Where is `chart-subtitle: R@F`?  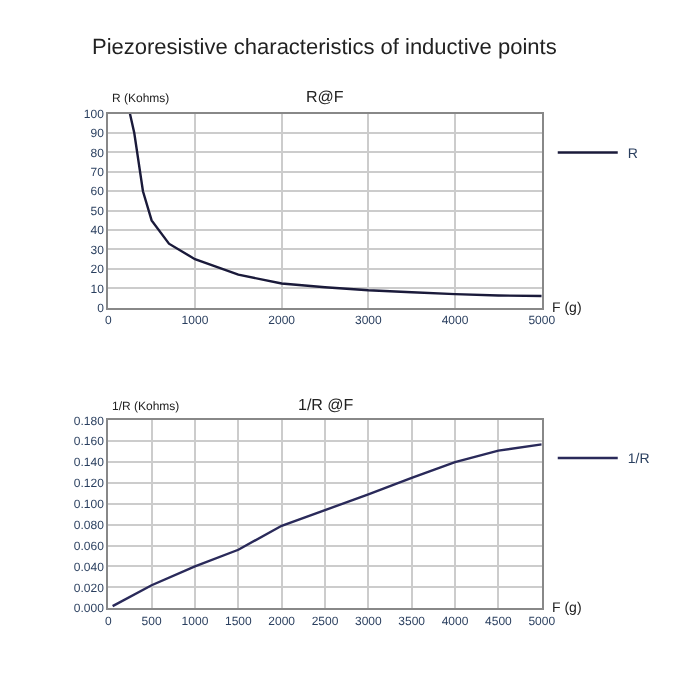
chart-subtitle: R@F is located at coordinates (325, 97).